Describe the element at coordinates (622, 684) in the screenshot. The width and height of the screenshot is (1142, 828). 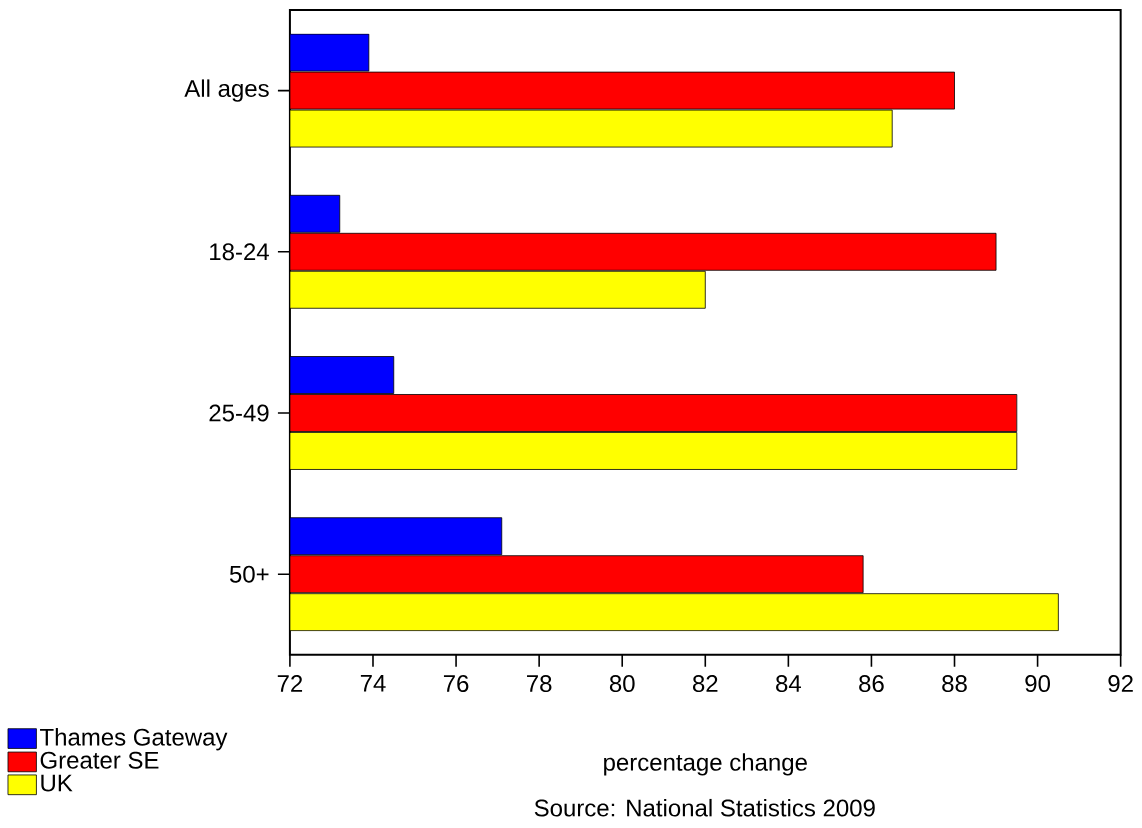
I see `x-tick-label: 80` at that location.